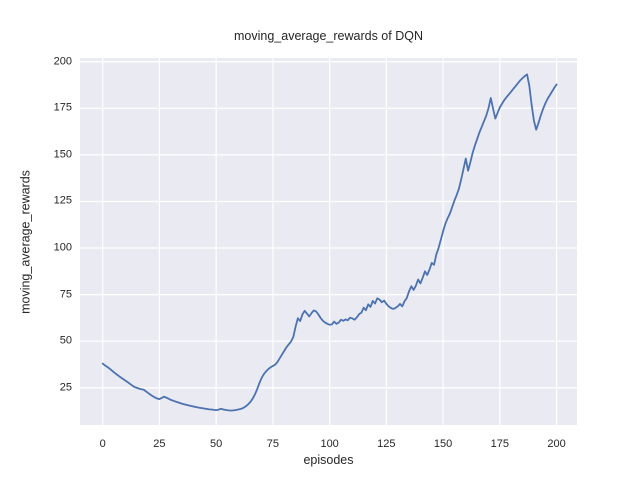 Image resolution: width=640 pixels, height=480 pixels. Describe the element at coordinates (328, 36) in the screenshot. I see `chart-title: moving_average_rewards of DQN` at that location.